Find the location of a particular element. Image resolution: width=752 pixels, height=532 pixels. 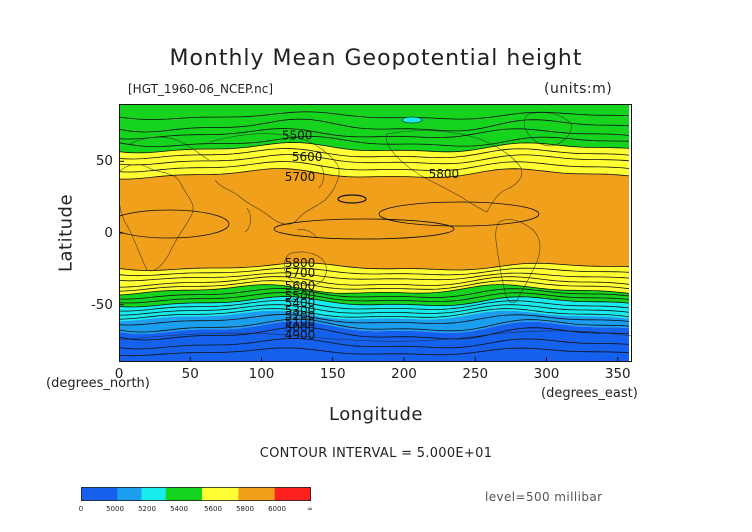

x-tick-label: 150 is located at coordinates (332, 374).